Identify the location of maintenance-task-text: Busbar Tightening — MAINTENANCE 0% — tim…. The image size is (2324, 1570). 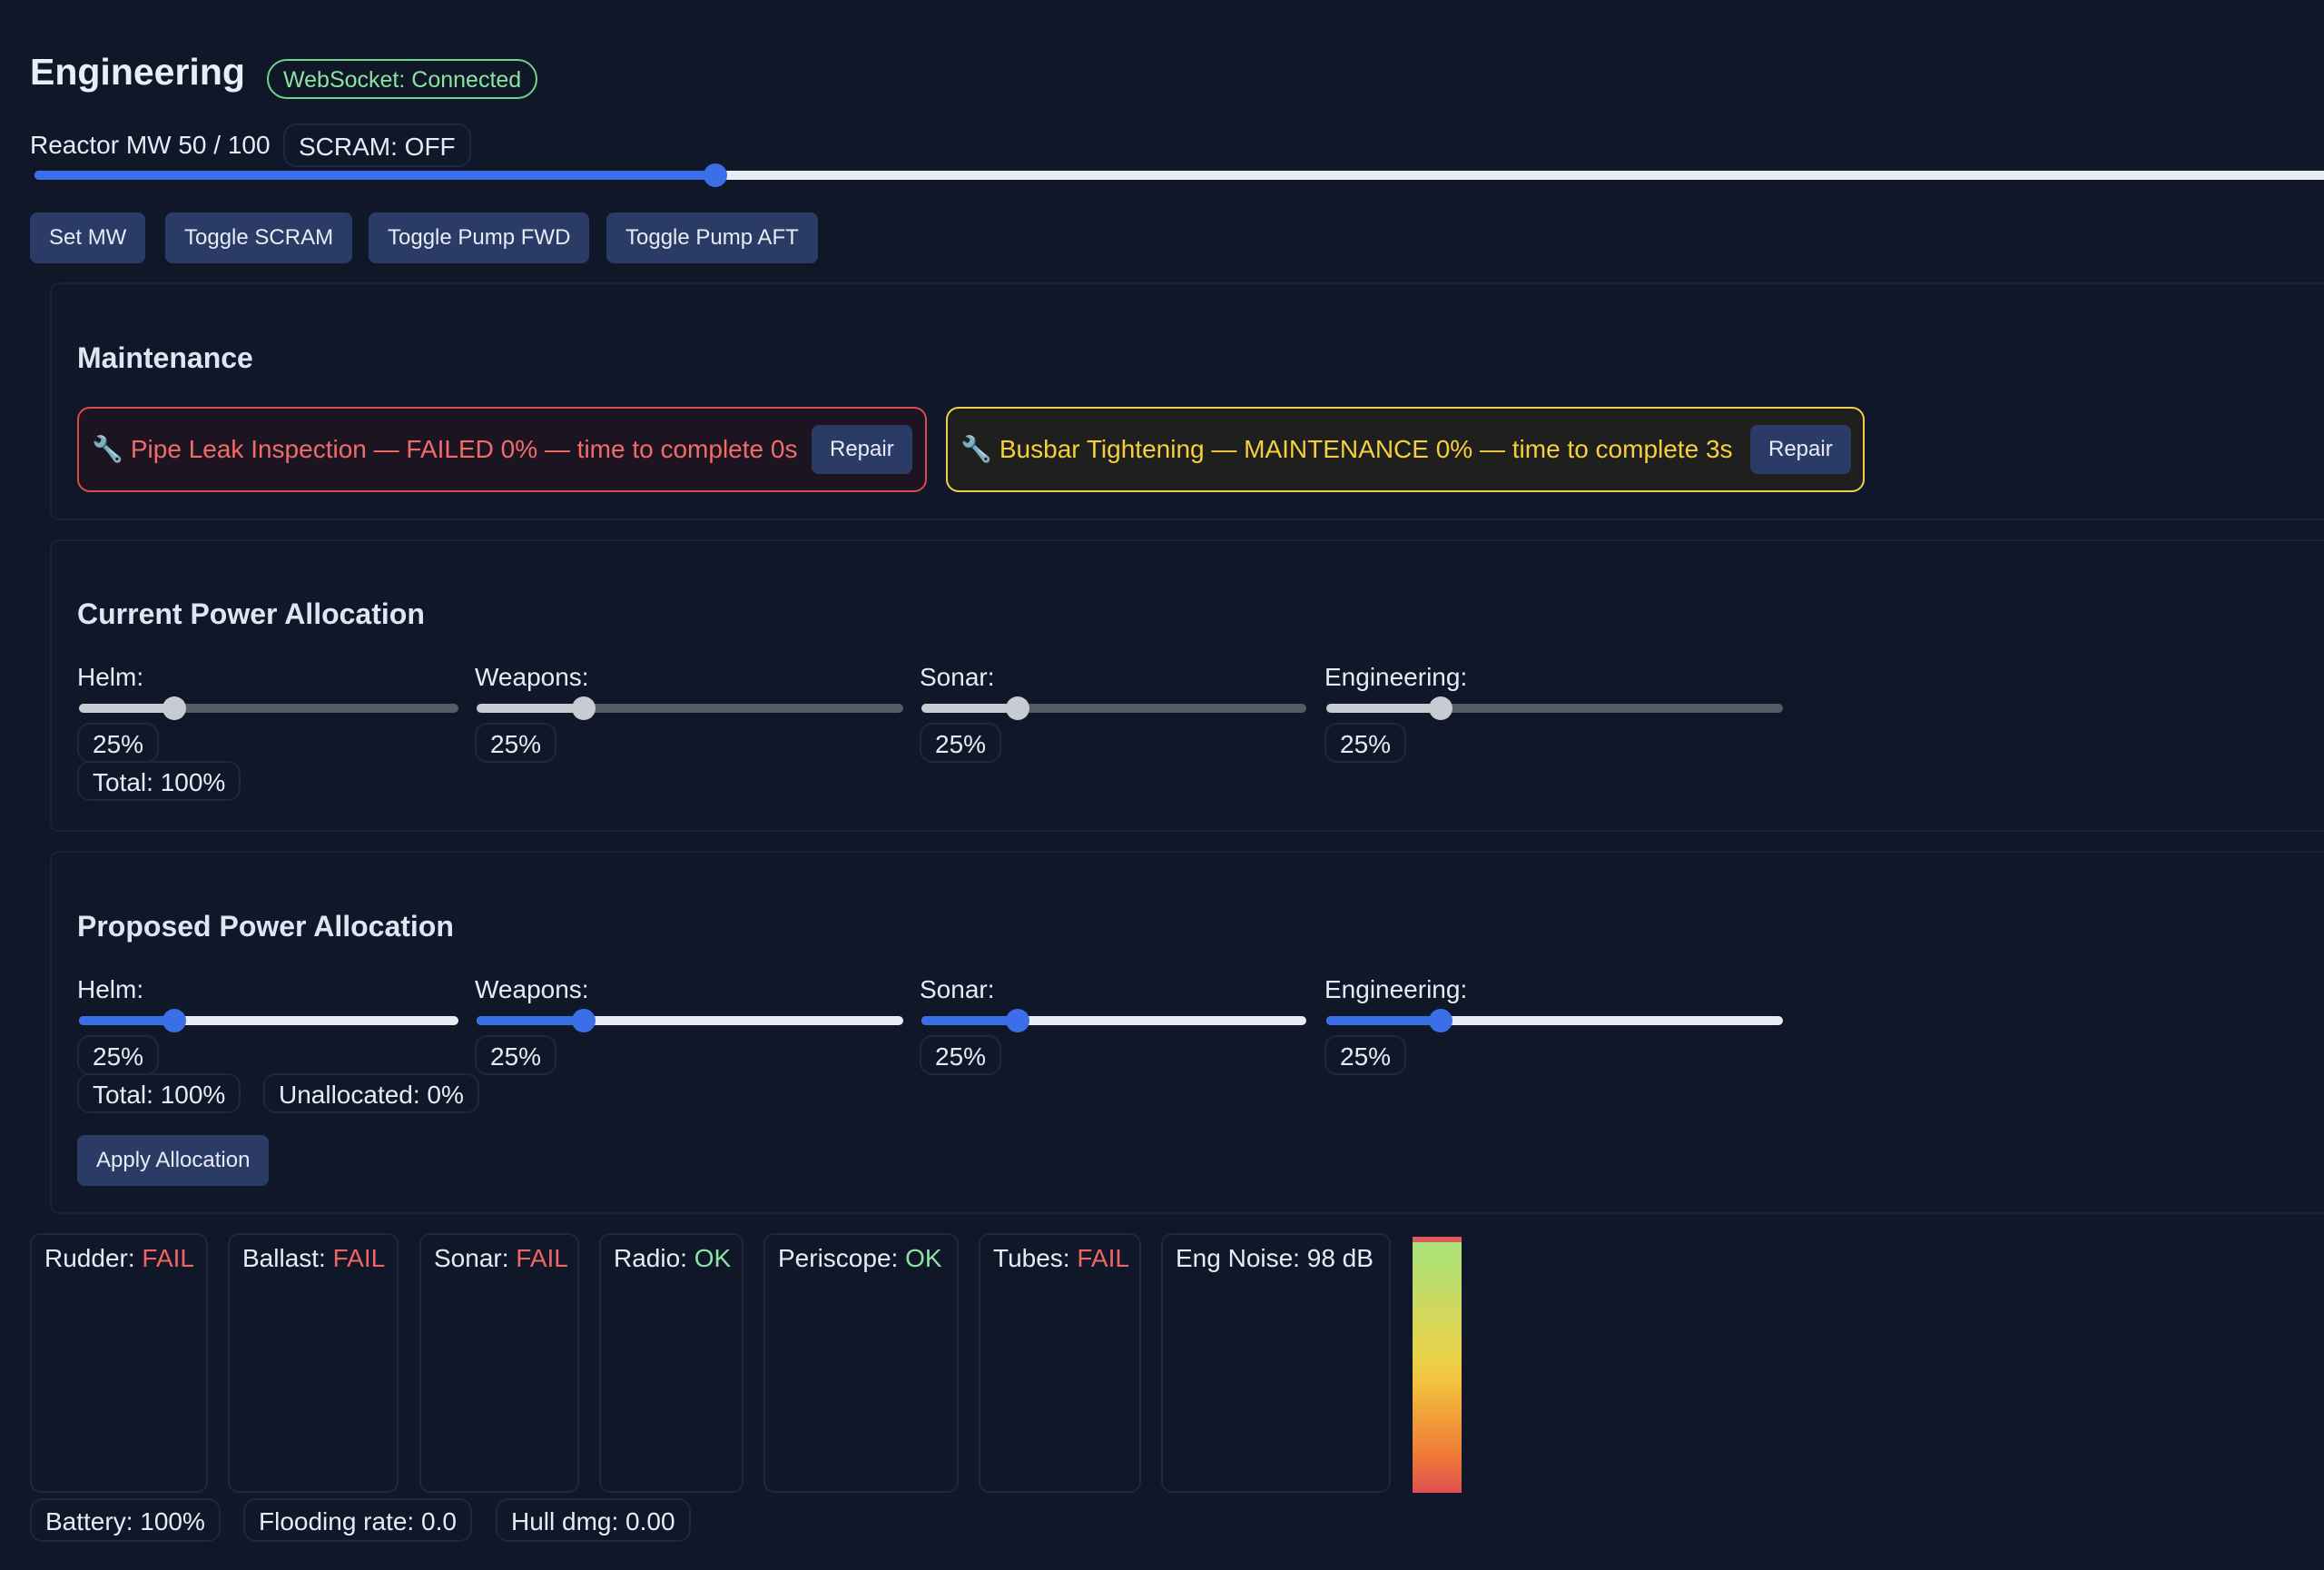
(1366, 449).